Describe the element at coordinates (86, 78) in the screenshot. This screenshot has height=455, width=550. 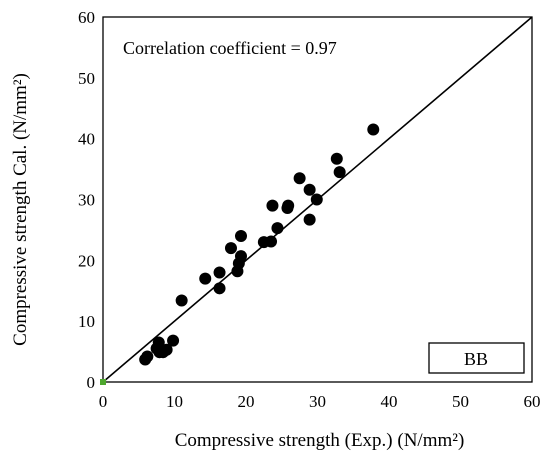
I see `y-tick-label: 50` at that location.